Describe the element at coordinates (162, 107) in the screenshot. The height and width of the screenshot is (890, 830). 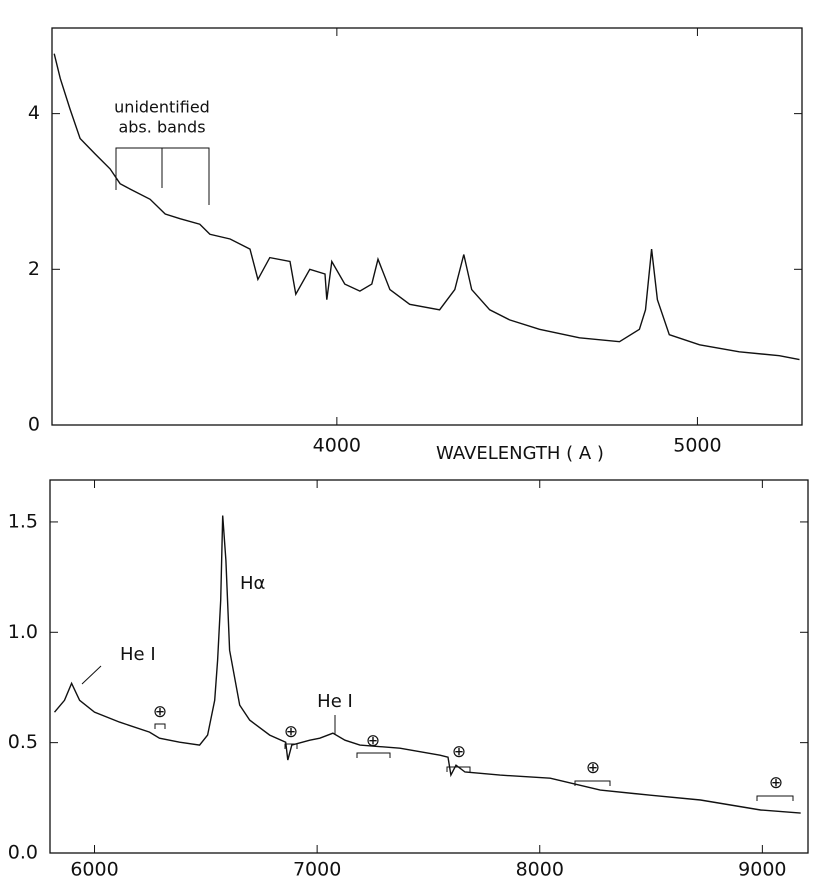
I see `annotation: unidentified` at that location.